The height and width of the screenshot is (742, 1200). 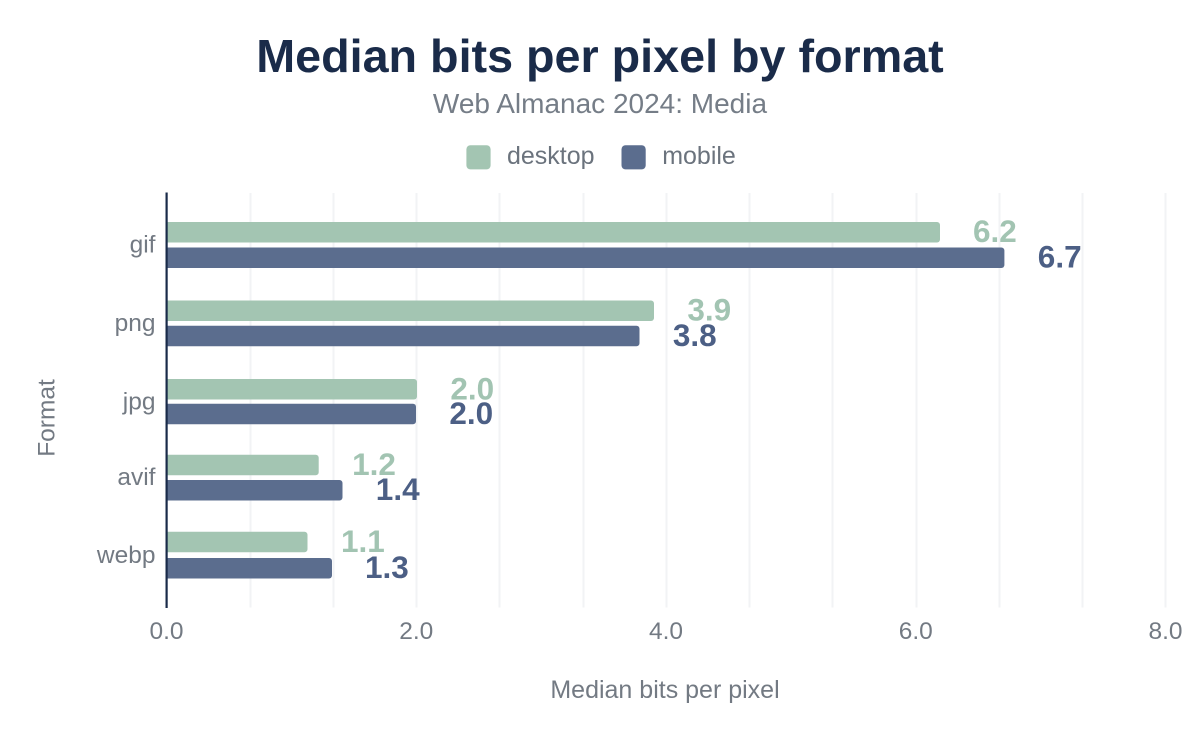 I want to click on svg-text: webp, so click(x=126, y=555).